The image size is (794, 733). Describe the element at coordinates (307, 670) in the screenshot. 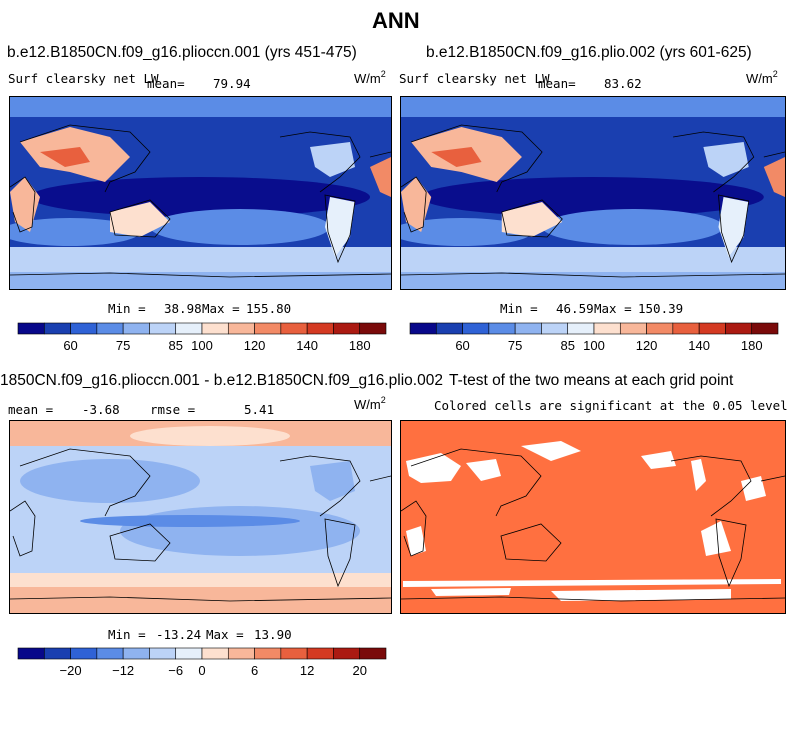

I see `colorbar-tick-label: 12` at that location.